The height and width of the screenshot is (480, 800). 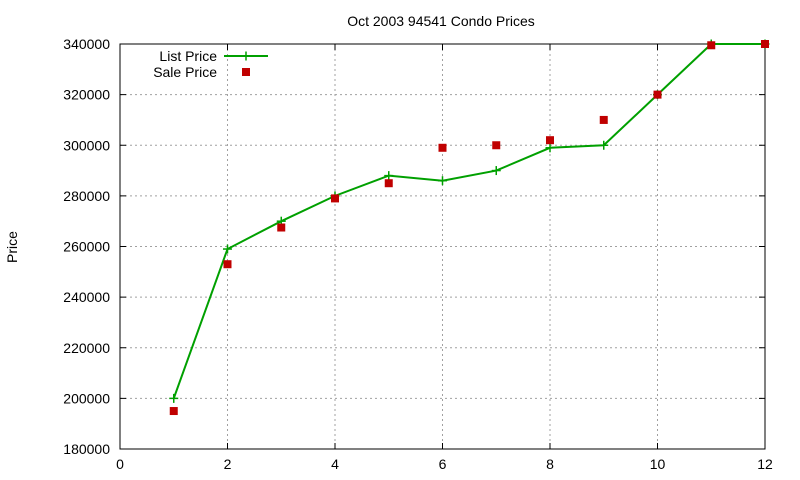 I want to click on x-tick-label: 10, so click(x=658, y=464).